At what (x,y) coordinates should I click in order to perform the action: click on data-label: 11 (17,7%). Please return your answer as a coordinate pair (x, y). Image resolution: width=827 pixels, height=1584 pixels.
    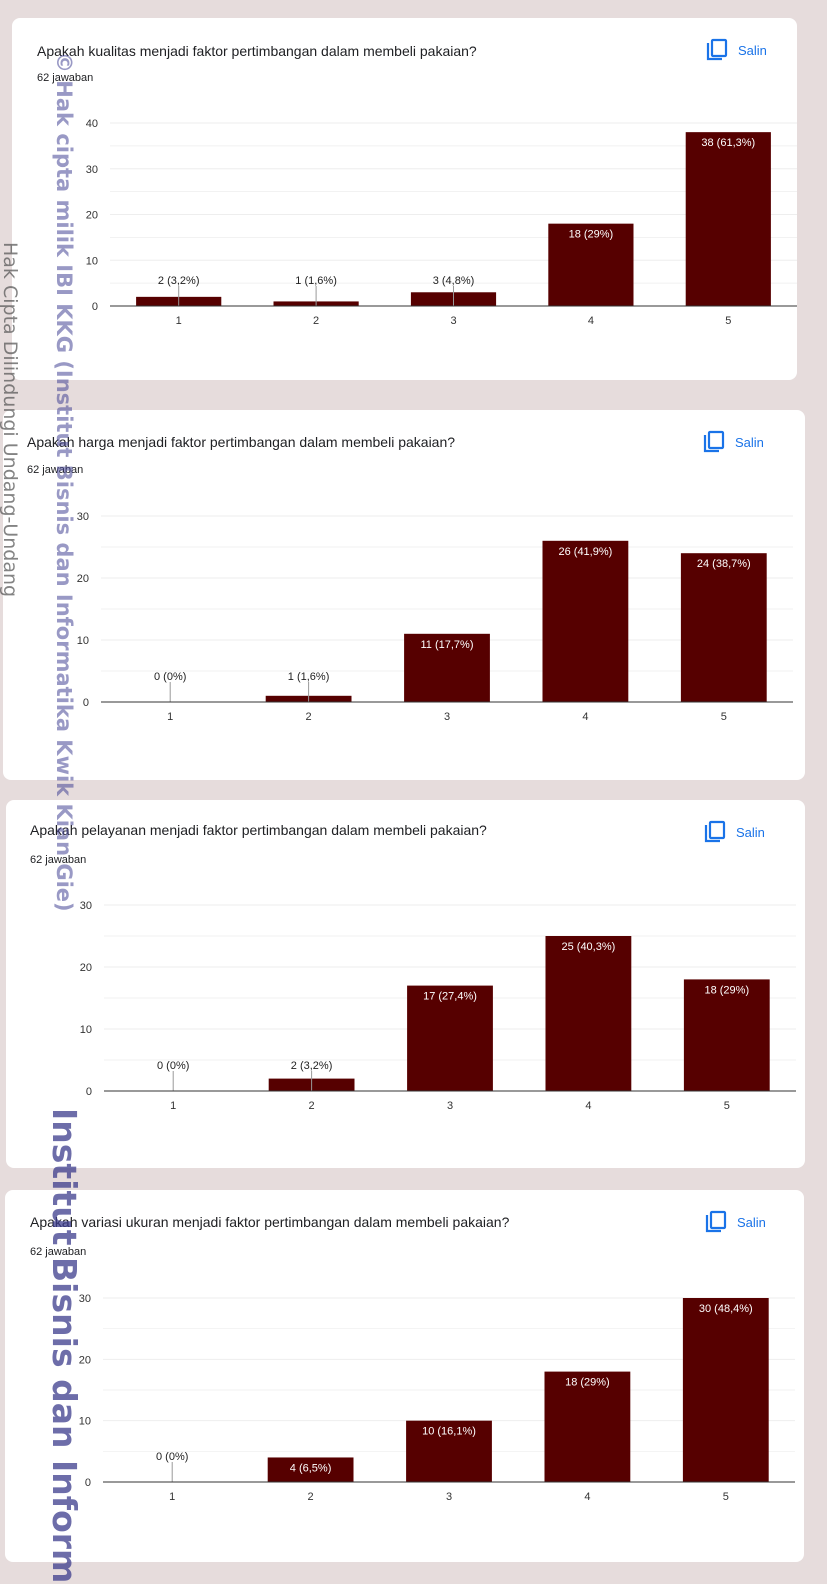
    Looking at the image, I should click on (447, 645).